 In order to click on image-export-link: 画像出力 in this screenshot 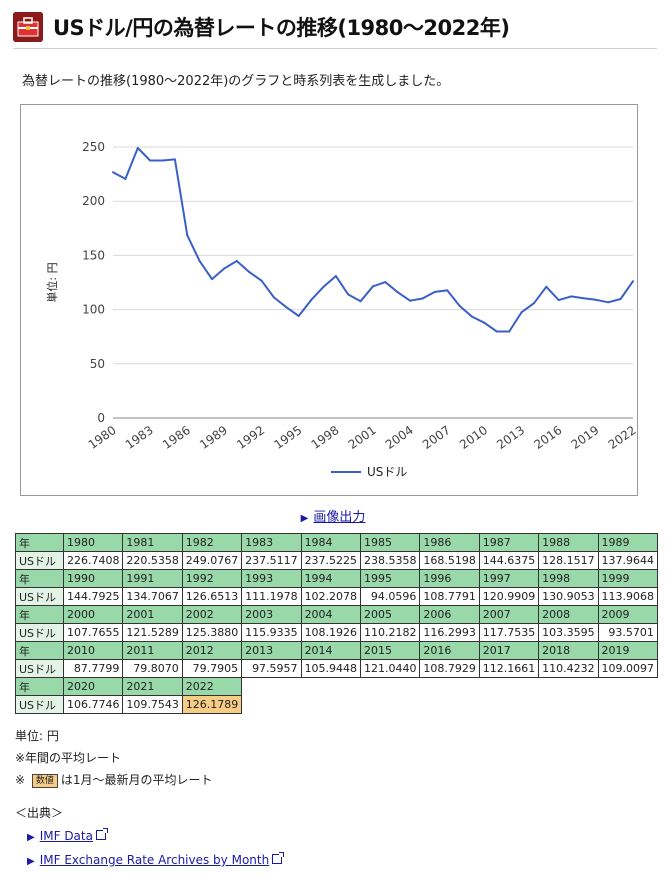, I will do `click(339, 517)`.